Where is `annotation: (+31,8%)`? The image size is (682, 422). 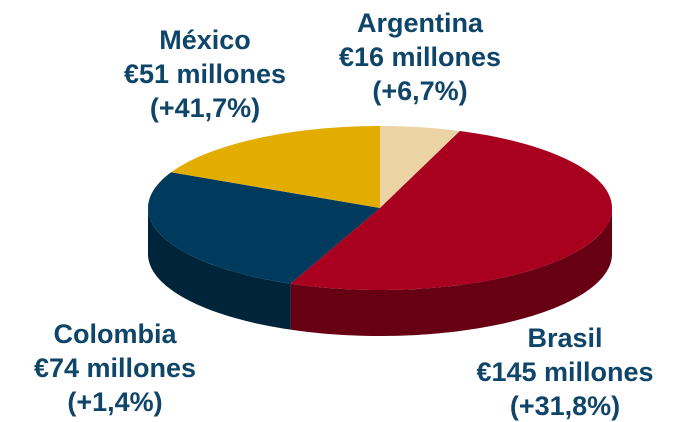
annotation: (+31,8%) is located at coordinates (565, 406).